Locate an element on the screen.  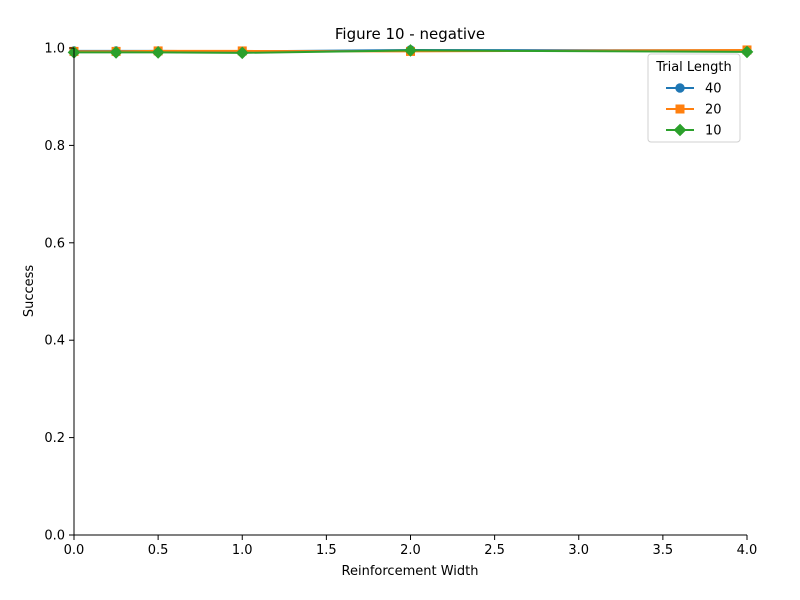
x-axis-label: Reinforcement Width is located at coordinates (410, 571).